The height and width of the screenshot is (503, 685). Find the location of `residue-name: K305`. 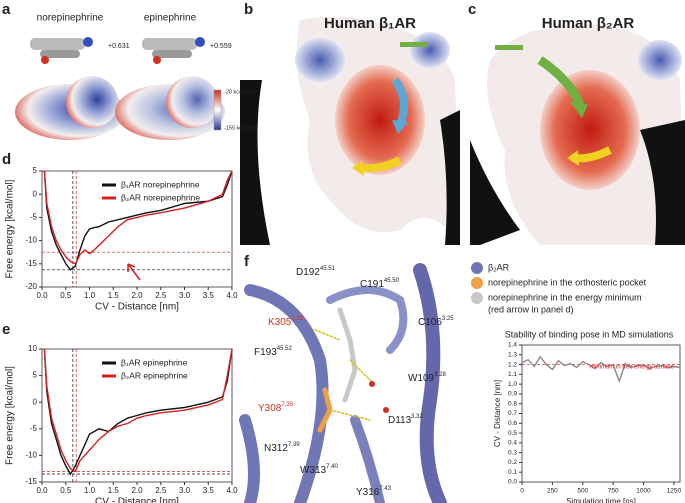

residue-name: K305 is located at coordinates (280, 322).